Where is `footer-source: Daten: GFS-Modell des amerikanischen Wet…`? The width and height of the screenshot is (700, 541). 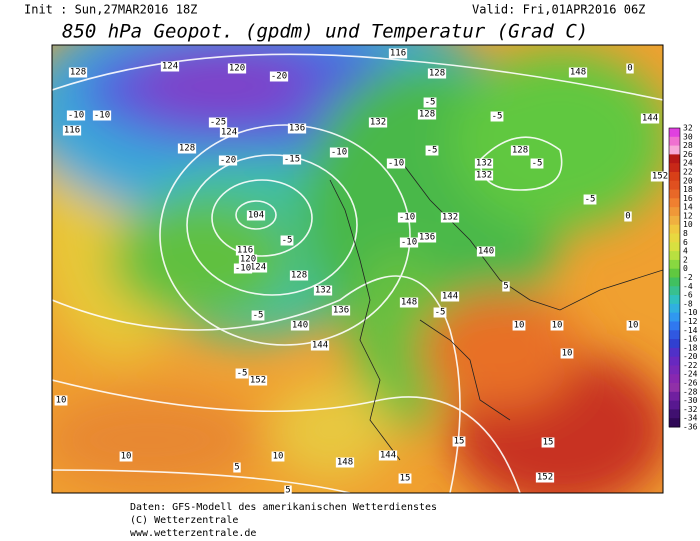
footer-source: Daten: GFS-Modell des amerikanischen Wet… is located at coordinates (283, 507).